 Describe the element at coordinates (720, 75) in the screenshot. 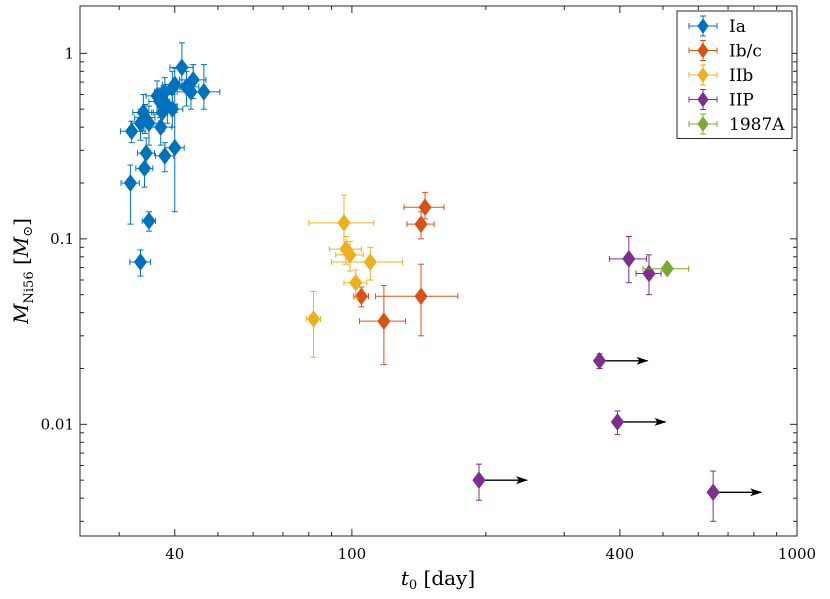

I see `legend-entry: IIb` at that location.